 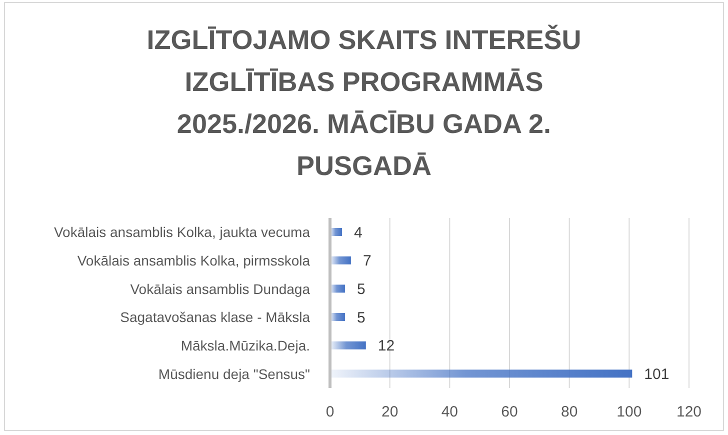 What do you see at coordinates (220, 288) in the screenshot?
I see `y-tick-label: Vokālais ansamblis Dundaga` at bounding box center [220, 288].